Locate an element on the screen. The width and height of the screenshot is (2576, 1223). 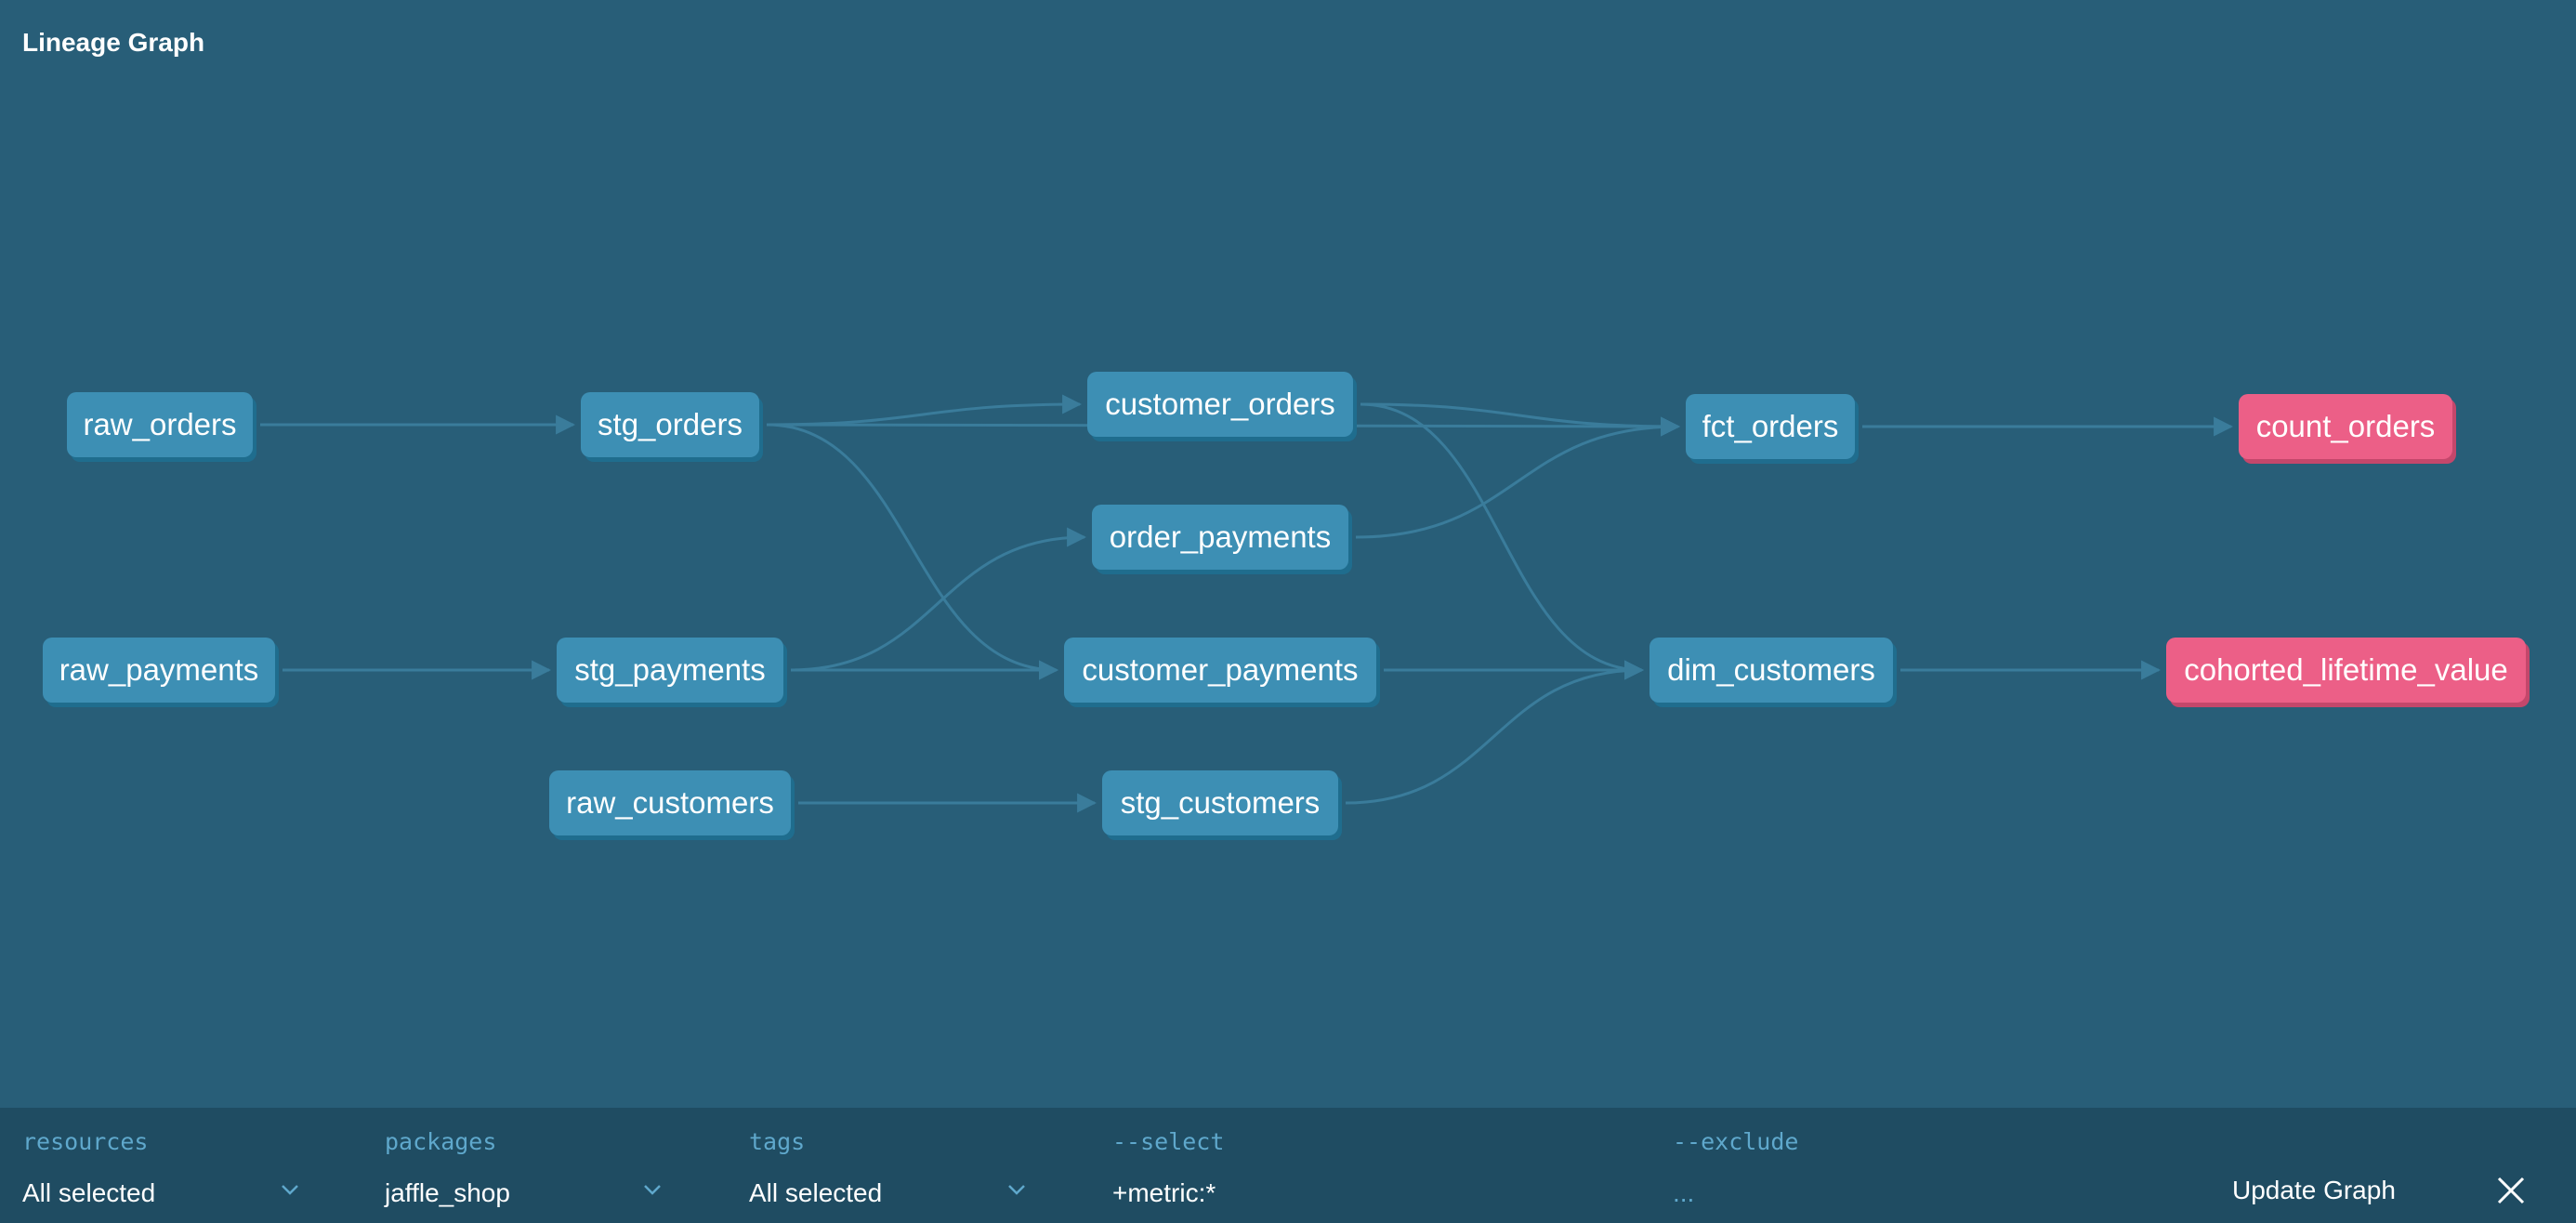
page-title: Lineage Graph is located at coordinates (113, 42).